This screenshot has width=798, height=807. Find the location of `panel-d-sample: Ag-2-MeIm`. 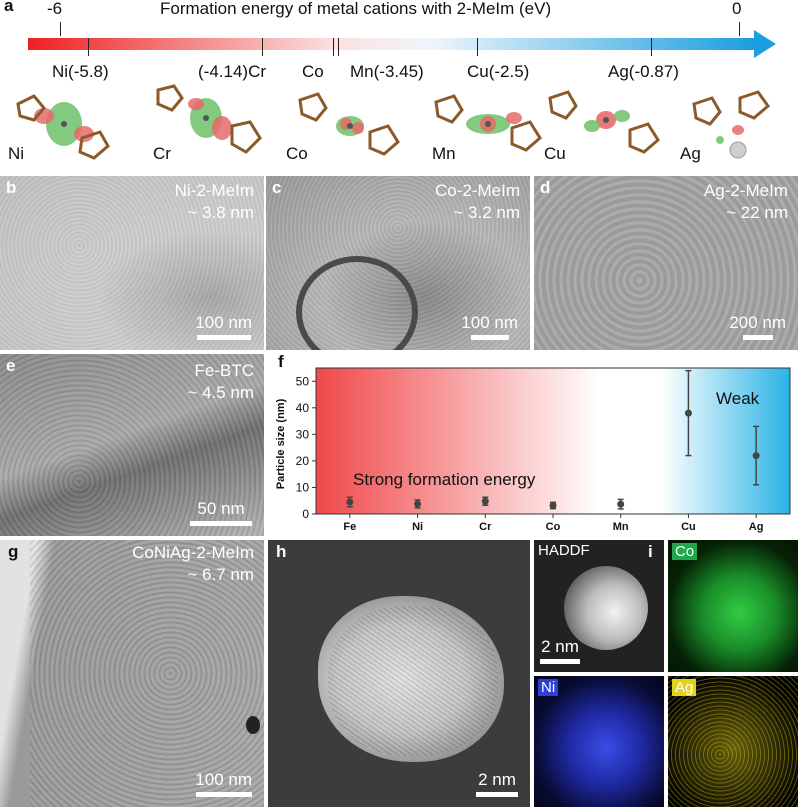

panel-d-sample: Ag-2-MeIm is located at coordinates (745, 190).